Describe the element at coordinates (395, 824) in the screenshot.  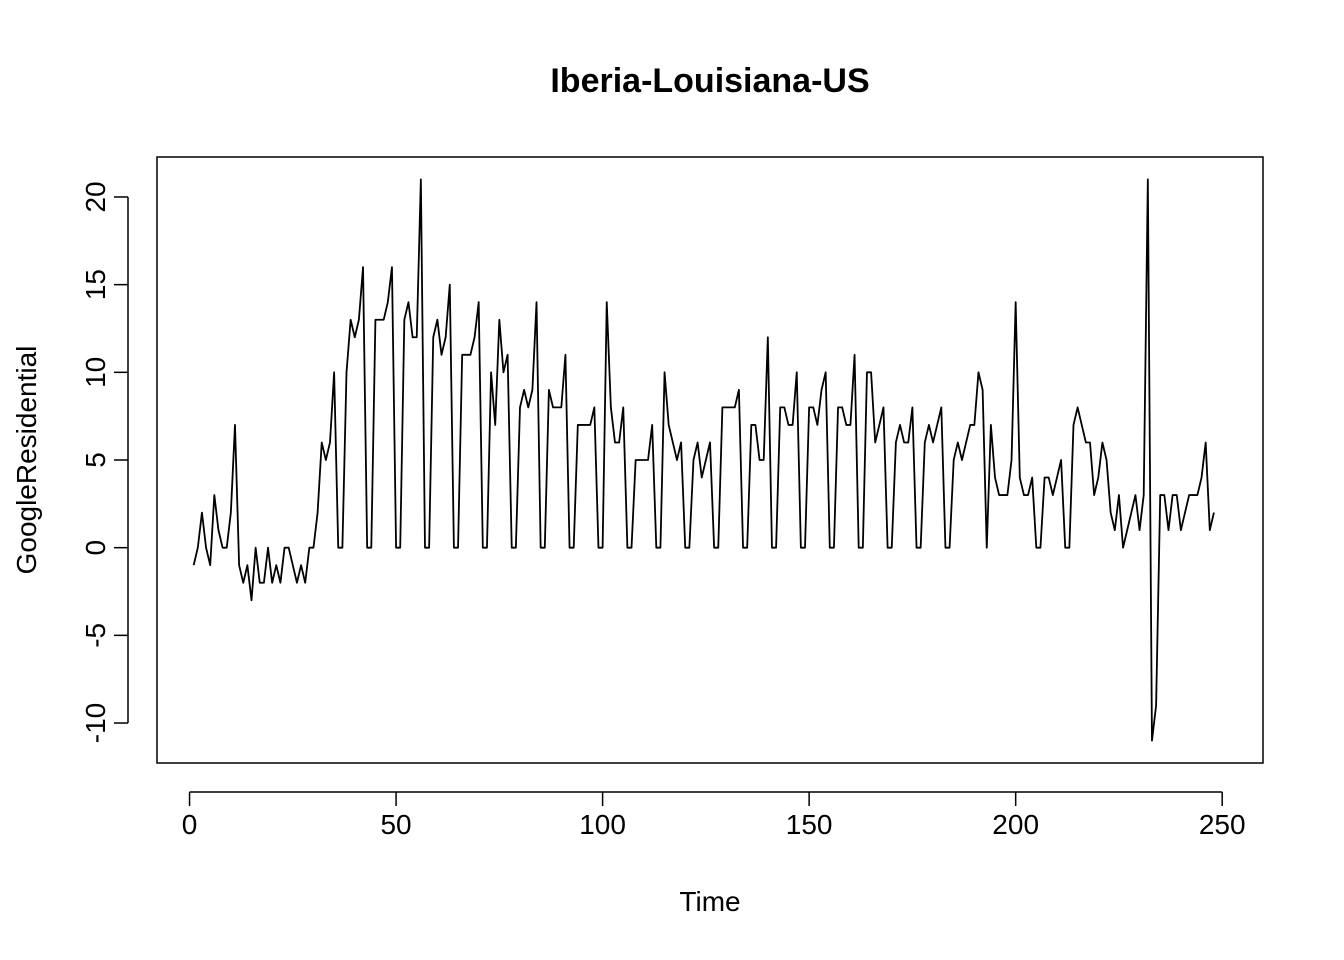
I see `x-tick-label: 50` at that location.